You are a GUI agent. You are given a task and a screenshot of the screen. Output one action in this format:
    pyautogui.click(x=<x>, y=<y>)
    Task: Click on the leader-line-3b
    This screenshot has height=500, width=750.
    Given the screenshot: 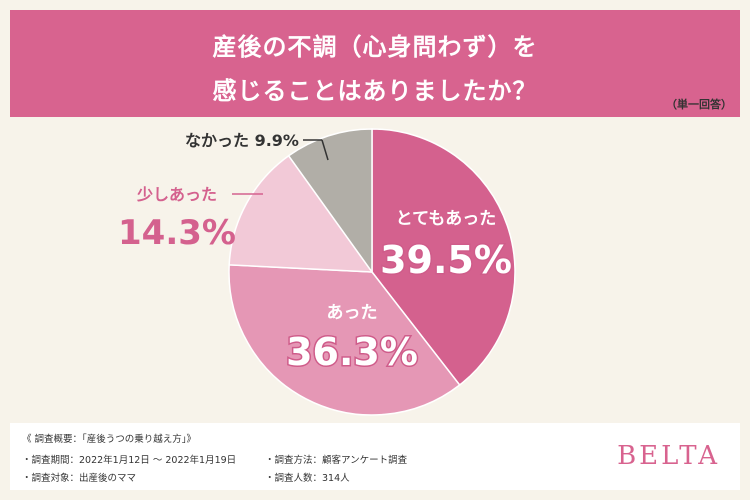 What is the action you would take?
    pyautogui.click(x=325, y=150)
    